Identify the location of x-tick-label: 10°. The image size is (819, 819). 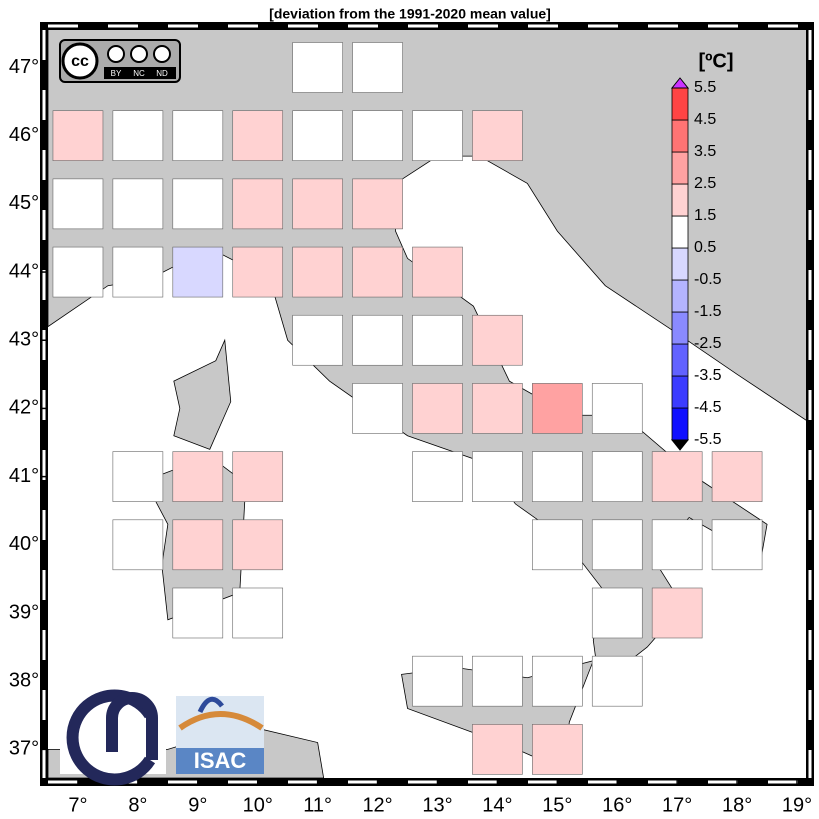
(258, 805).